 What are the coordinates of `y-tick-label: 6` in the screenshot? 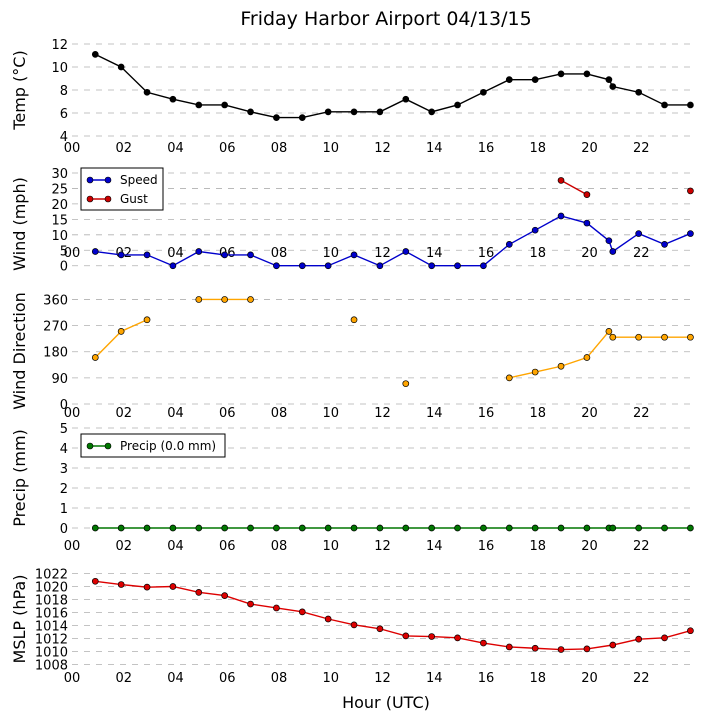 It's located at (64, 114).